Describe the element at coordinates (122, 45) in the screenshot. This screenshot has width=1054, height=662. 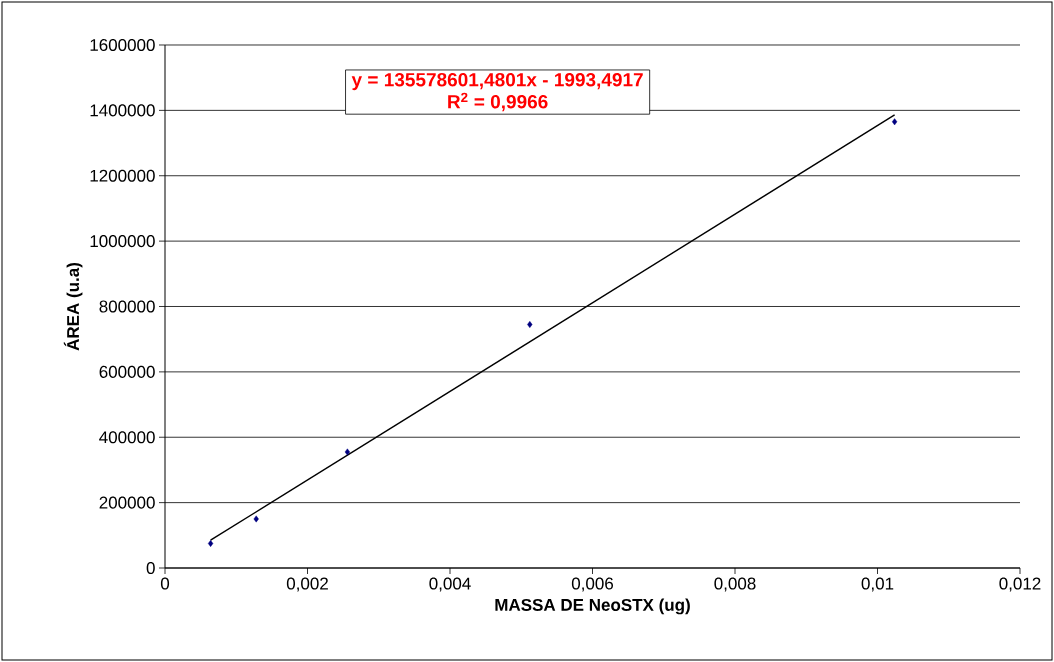
I see `y-tick-label: 1600000` at that location.